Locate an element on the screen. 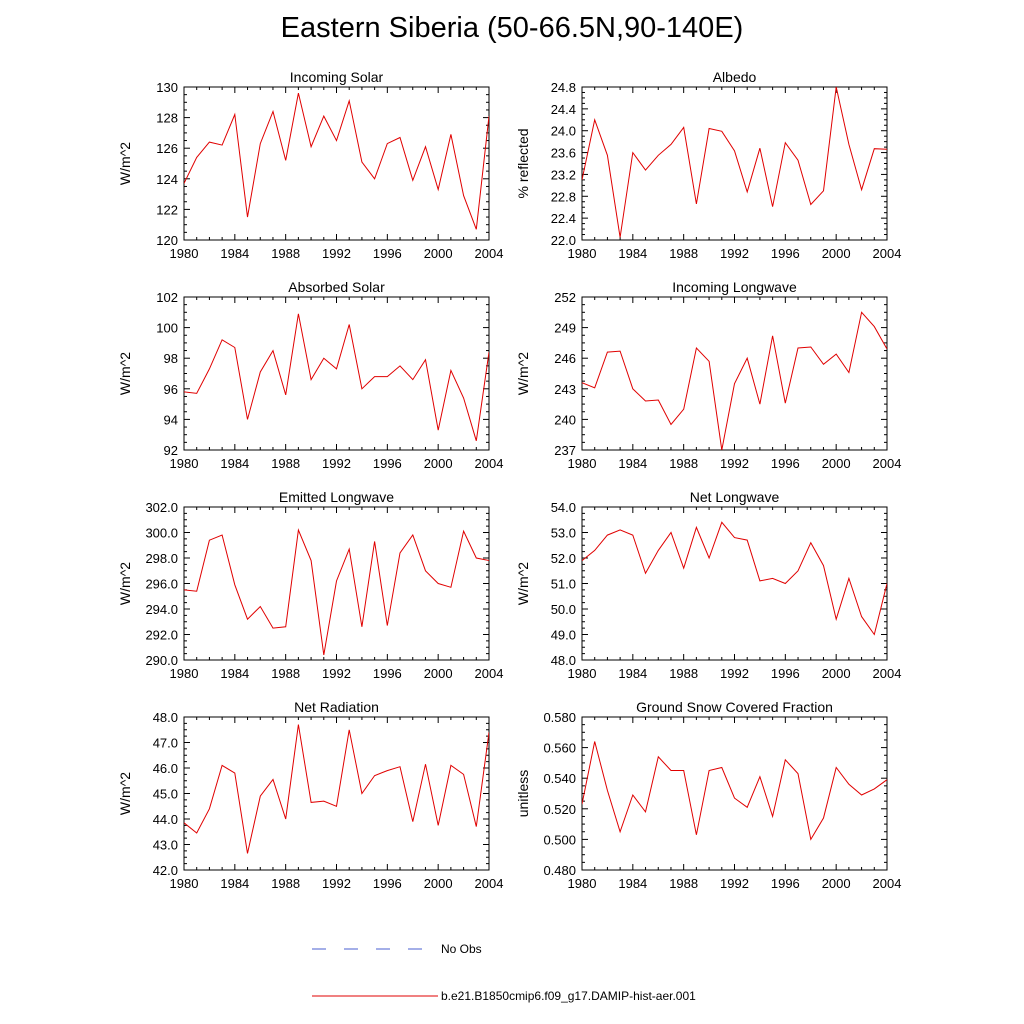 This screenshot has height=1024, width=1024. y-tick-label: 24.4 is located at coordinates (563, 109).